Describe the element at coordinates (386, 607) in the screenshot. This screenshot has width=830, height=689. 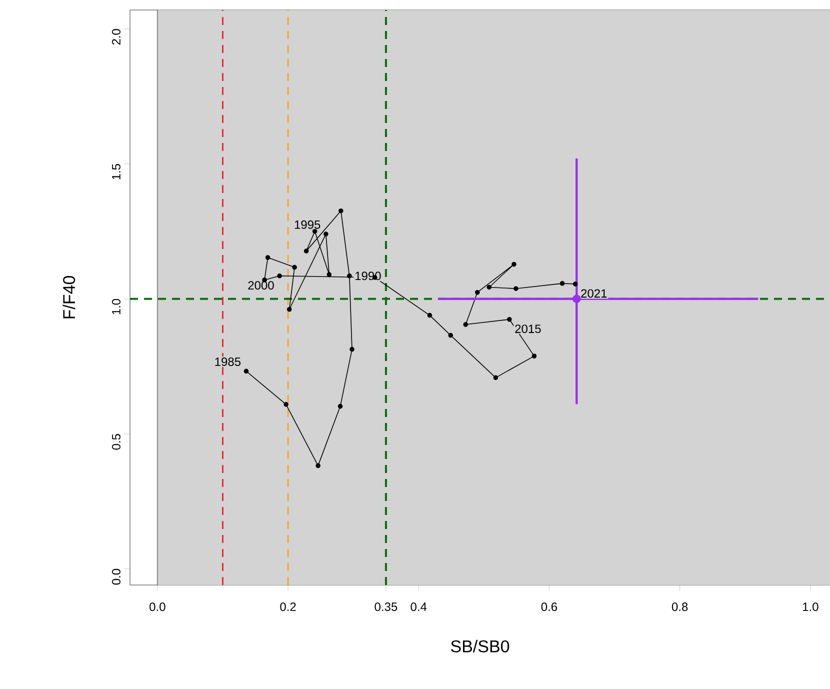
I see `x-tick-label: 0.35` at that location.